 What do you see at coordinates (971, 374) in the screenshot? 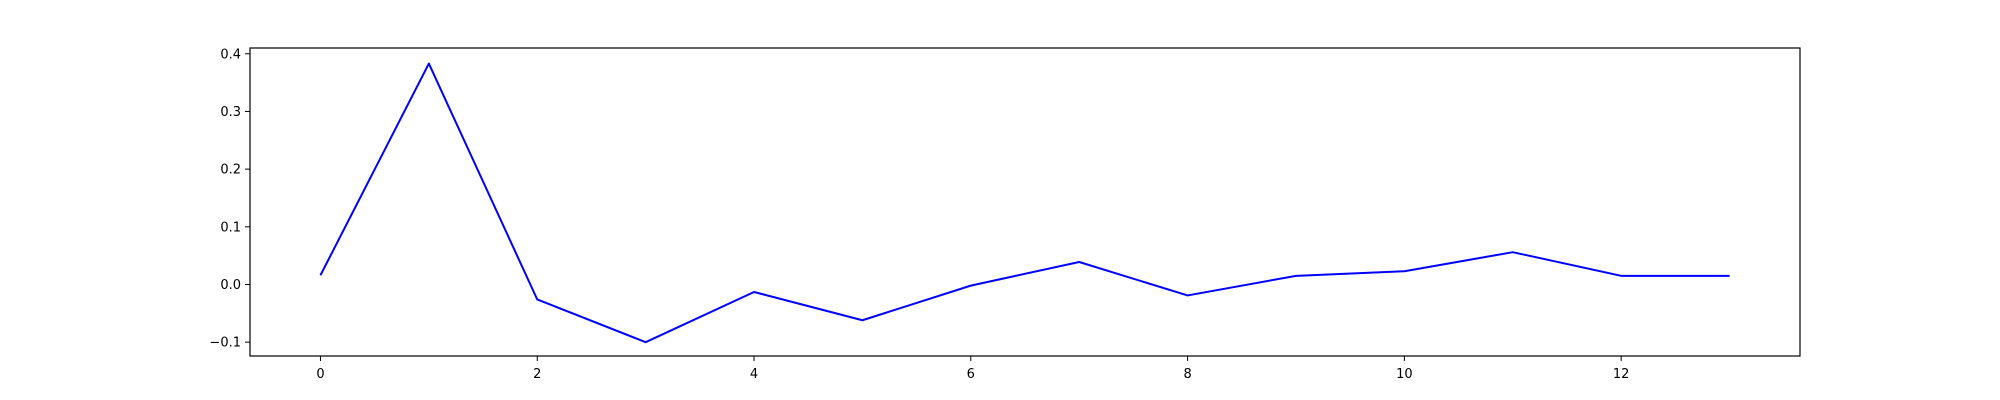
I see `x-tick-label: 6` at bounding box center [971, 374].